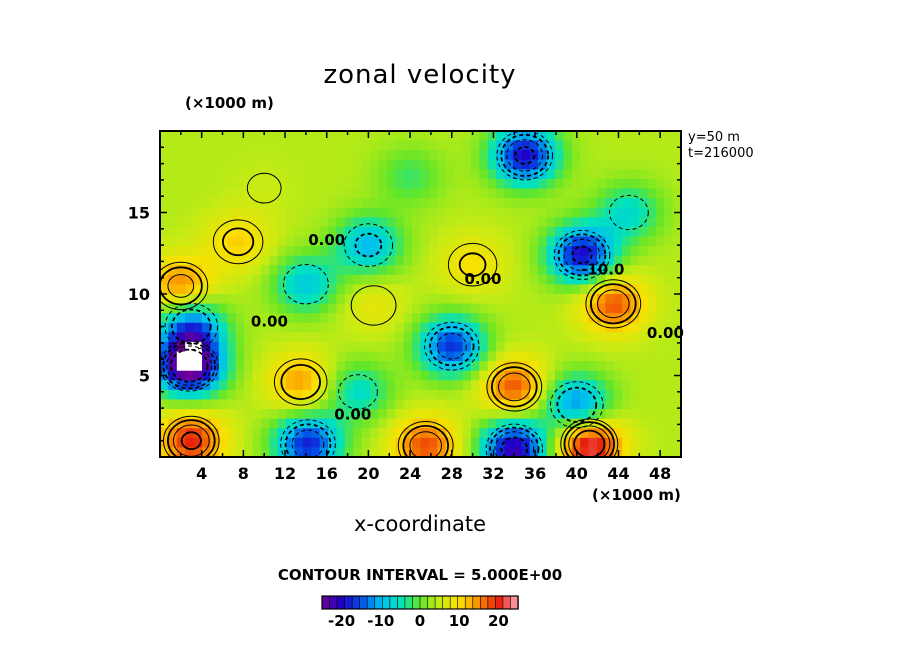 Image resolution: width=904 pixels, height=654 pixels. What do you see at coordinates (660, 473) in the screenshot?
I see `x-tick-label: 48` at bounding box center [660, 473].